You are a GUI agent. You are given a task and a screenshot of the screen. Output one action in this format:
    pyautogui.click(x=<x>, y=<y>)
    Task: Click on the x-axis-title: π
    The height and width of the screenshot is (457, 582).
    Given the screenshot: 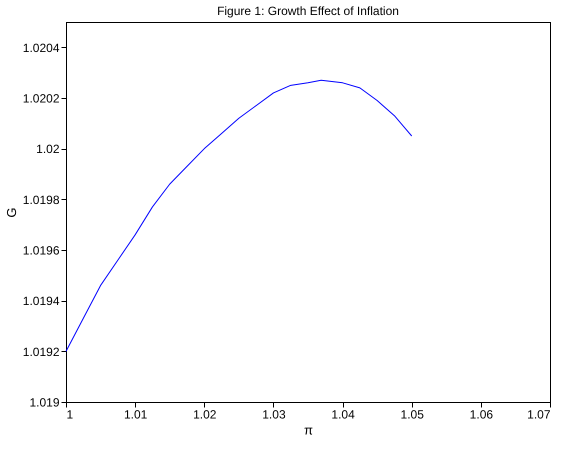 What is the action you would take?
    pyautogui.click(x=309, y=430)
    